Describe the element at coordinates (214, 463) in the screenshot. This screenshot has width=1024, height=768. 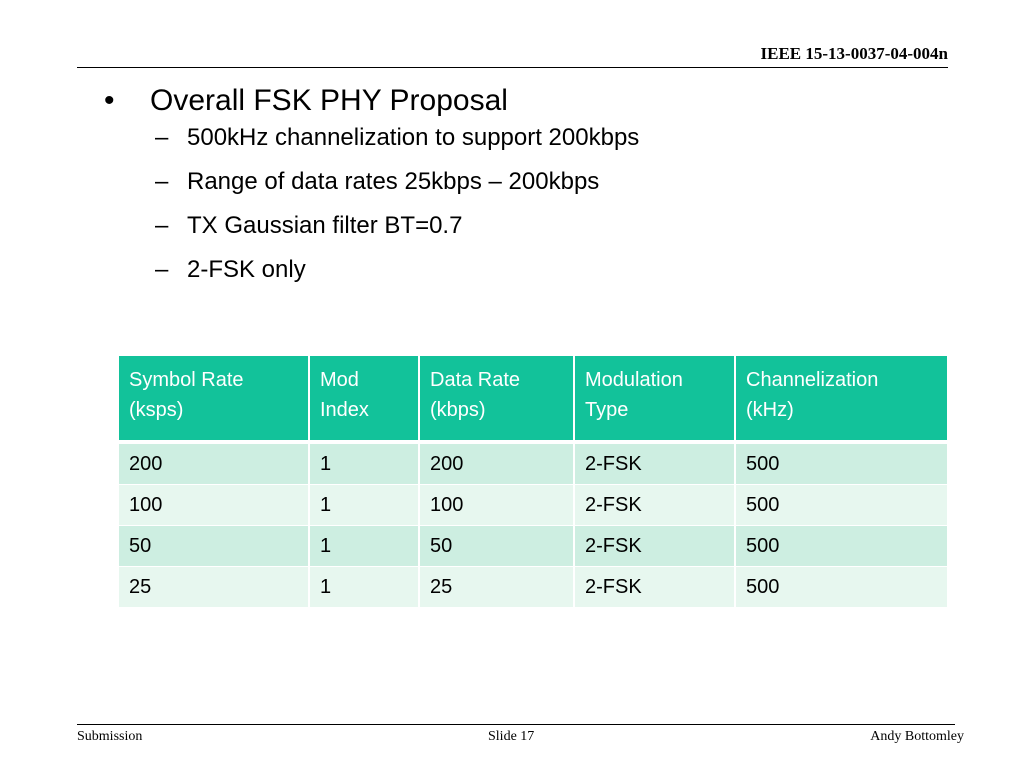
I see `cell-symbol-rate: 200` at that location.